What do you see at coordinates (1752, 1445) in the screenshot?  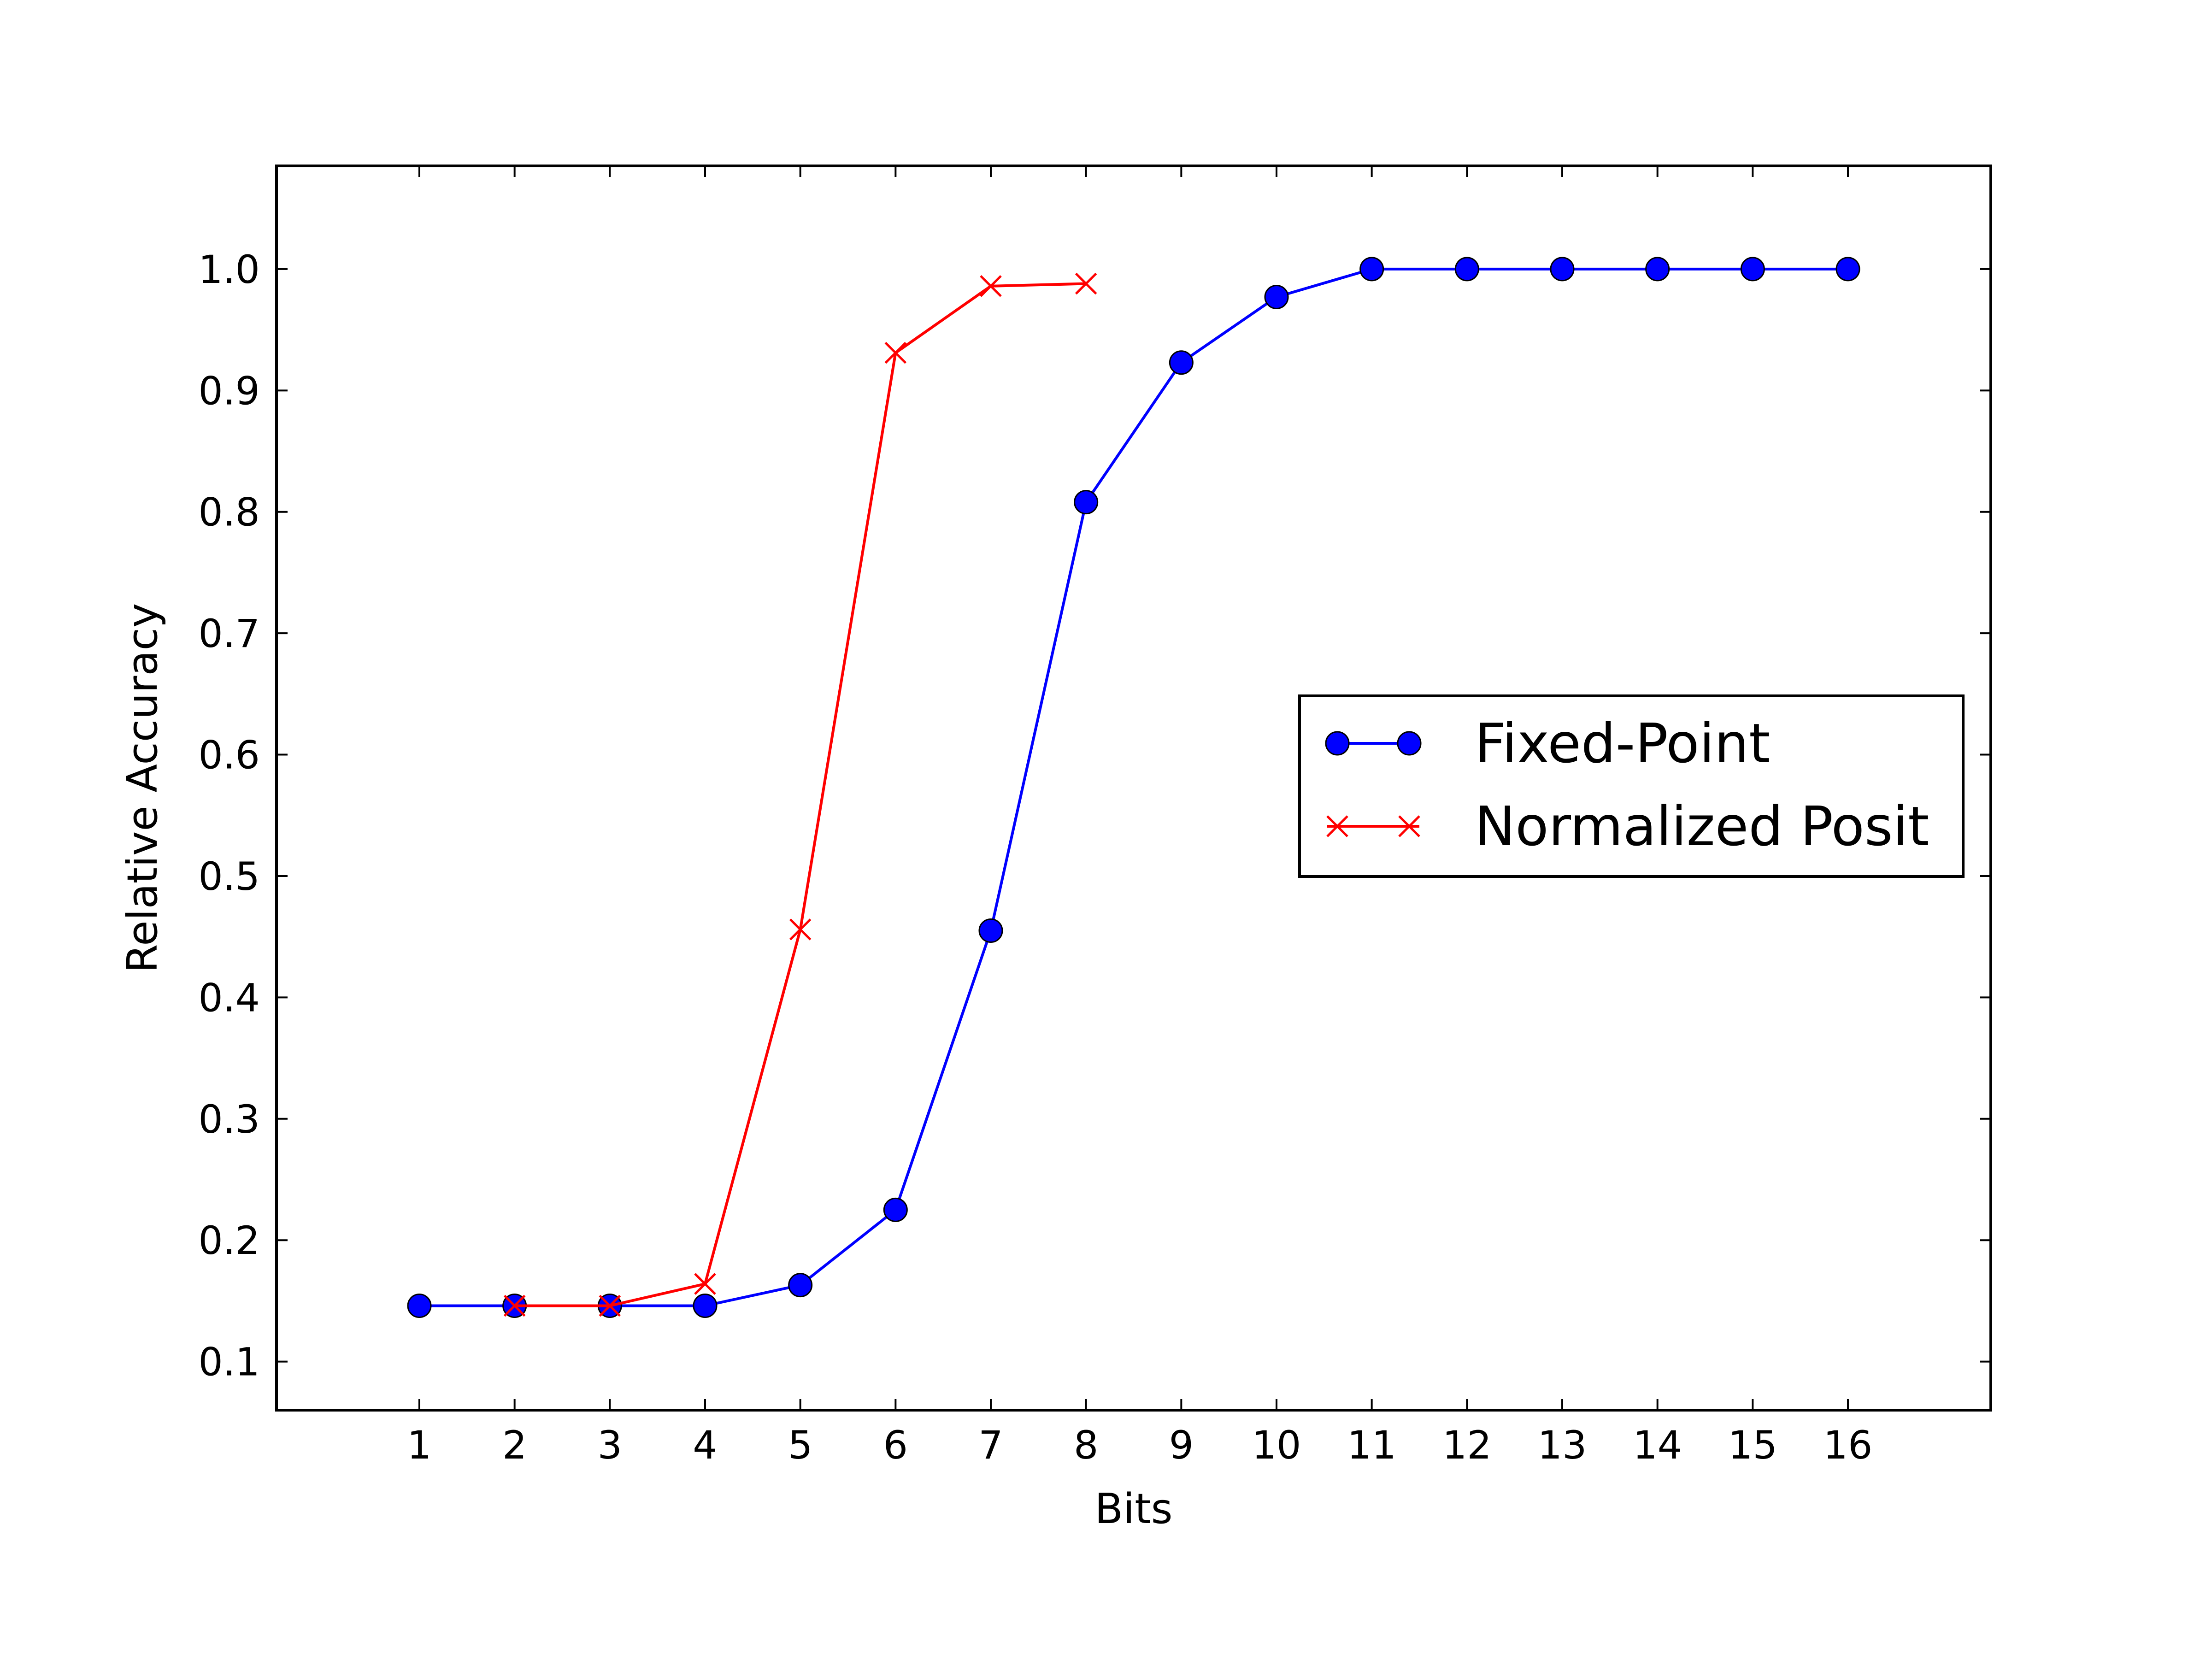 I see `x-tick-label: 15` at bounding box center [1752, 1445].